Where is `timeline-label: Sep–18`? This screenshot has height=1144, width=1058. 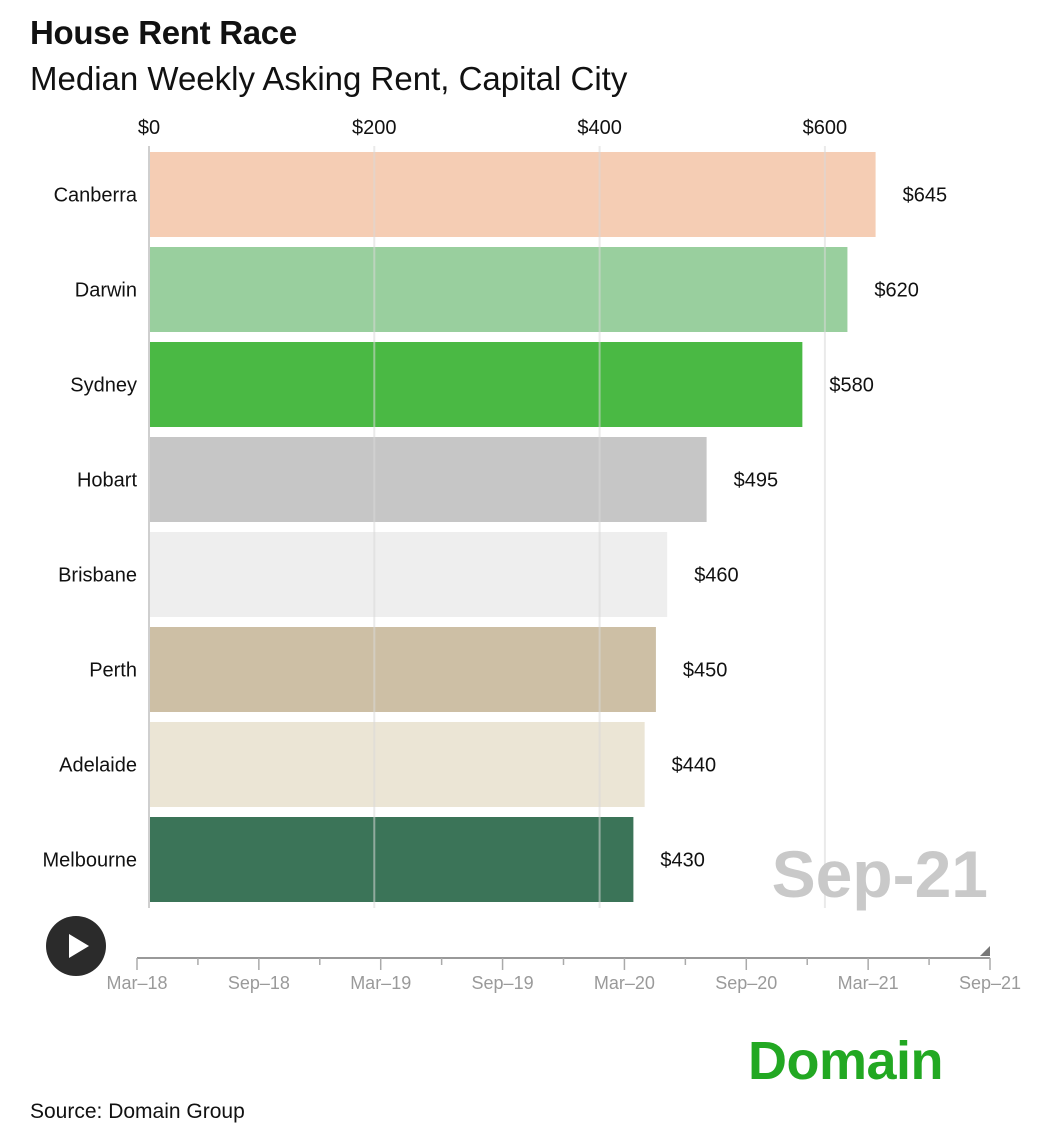 timeline-label: Sep–18 is located at coordinates (259, 983).